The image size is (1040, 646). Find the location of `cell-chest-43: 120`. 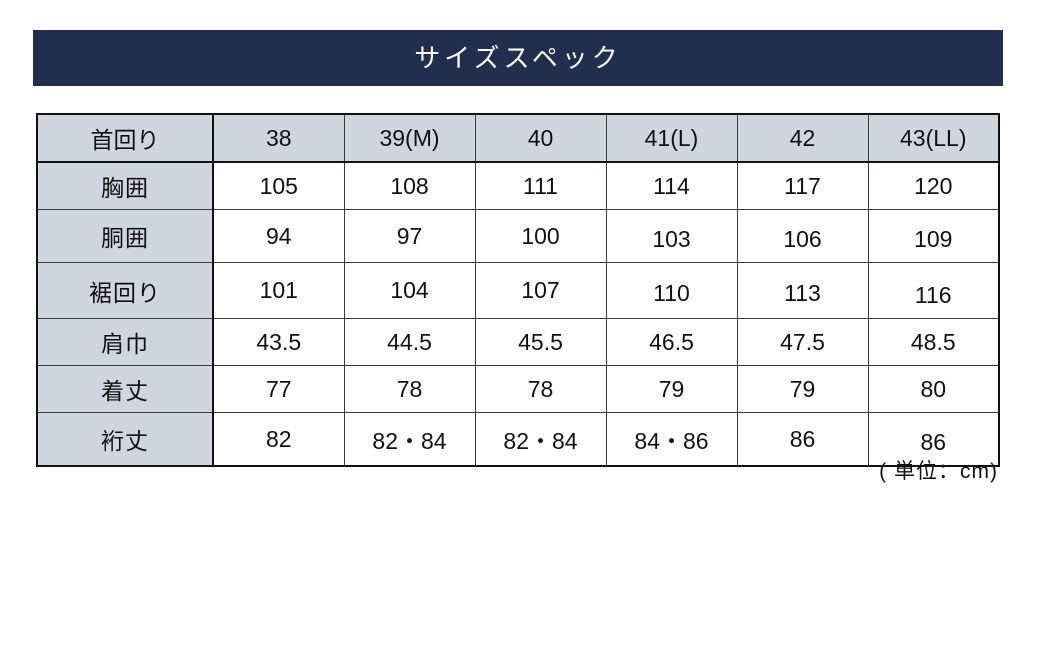

cell-chest-43: 120 is located at coordinates (933, 185).